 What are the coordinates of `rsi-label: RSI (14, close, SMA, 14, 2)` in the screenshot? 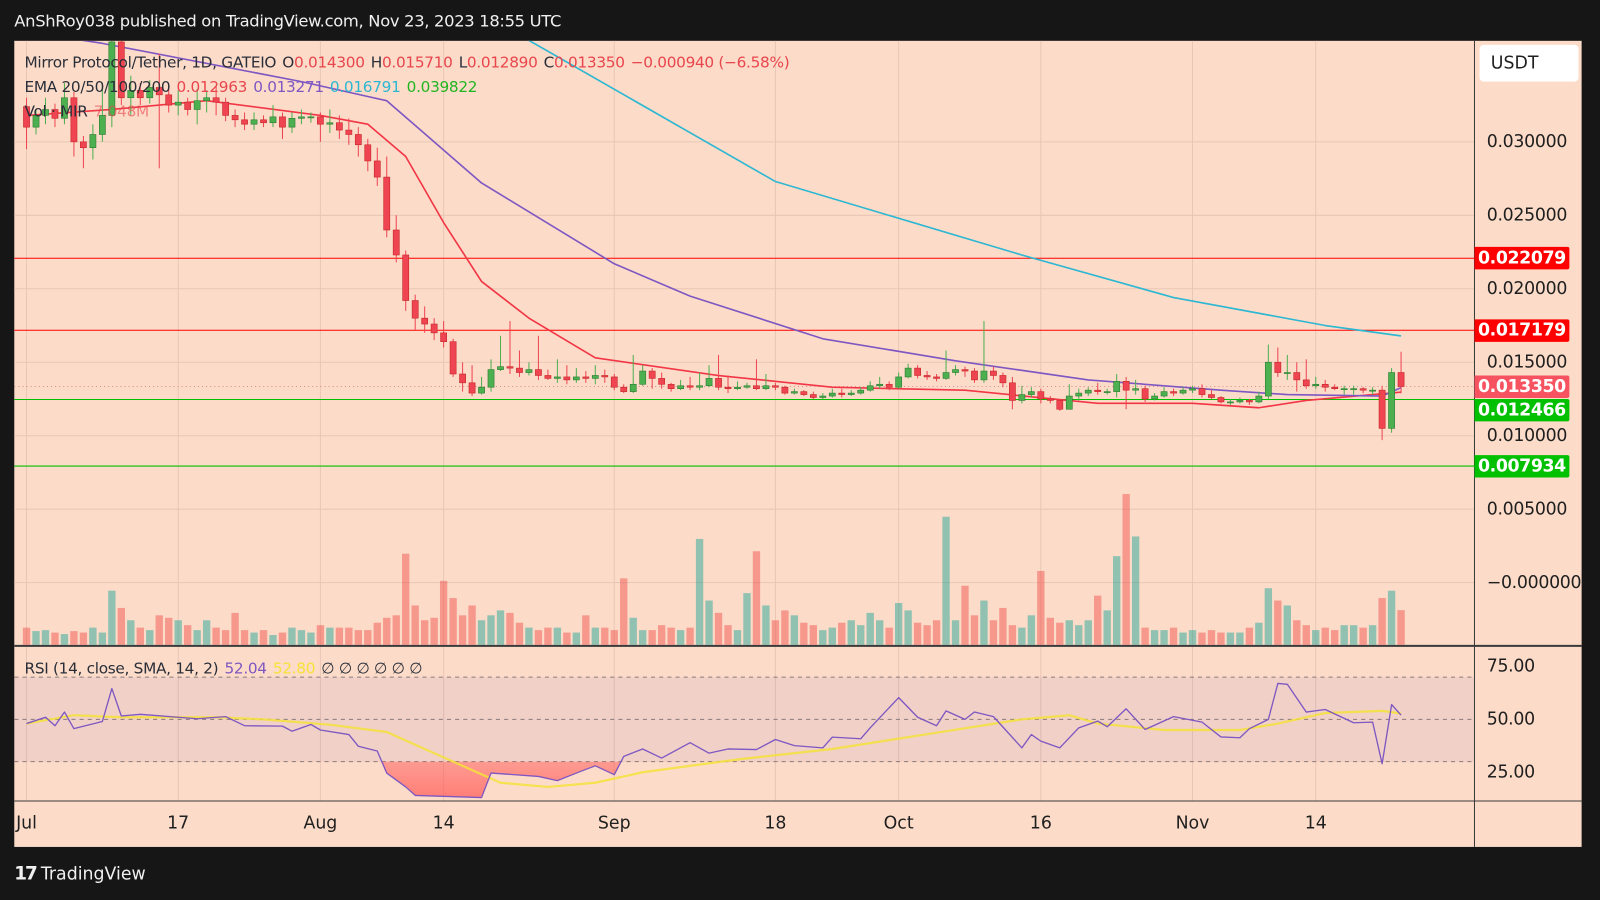 It's located at (121, 668).